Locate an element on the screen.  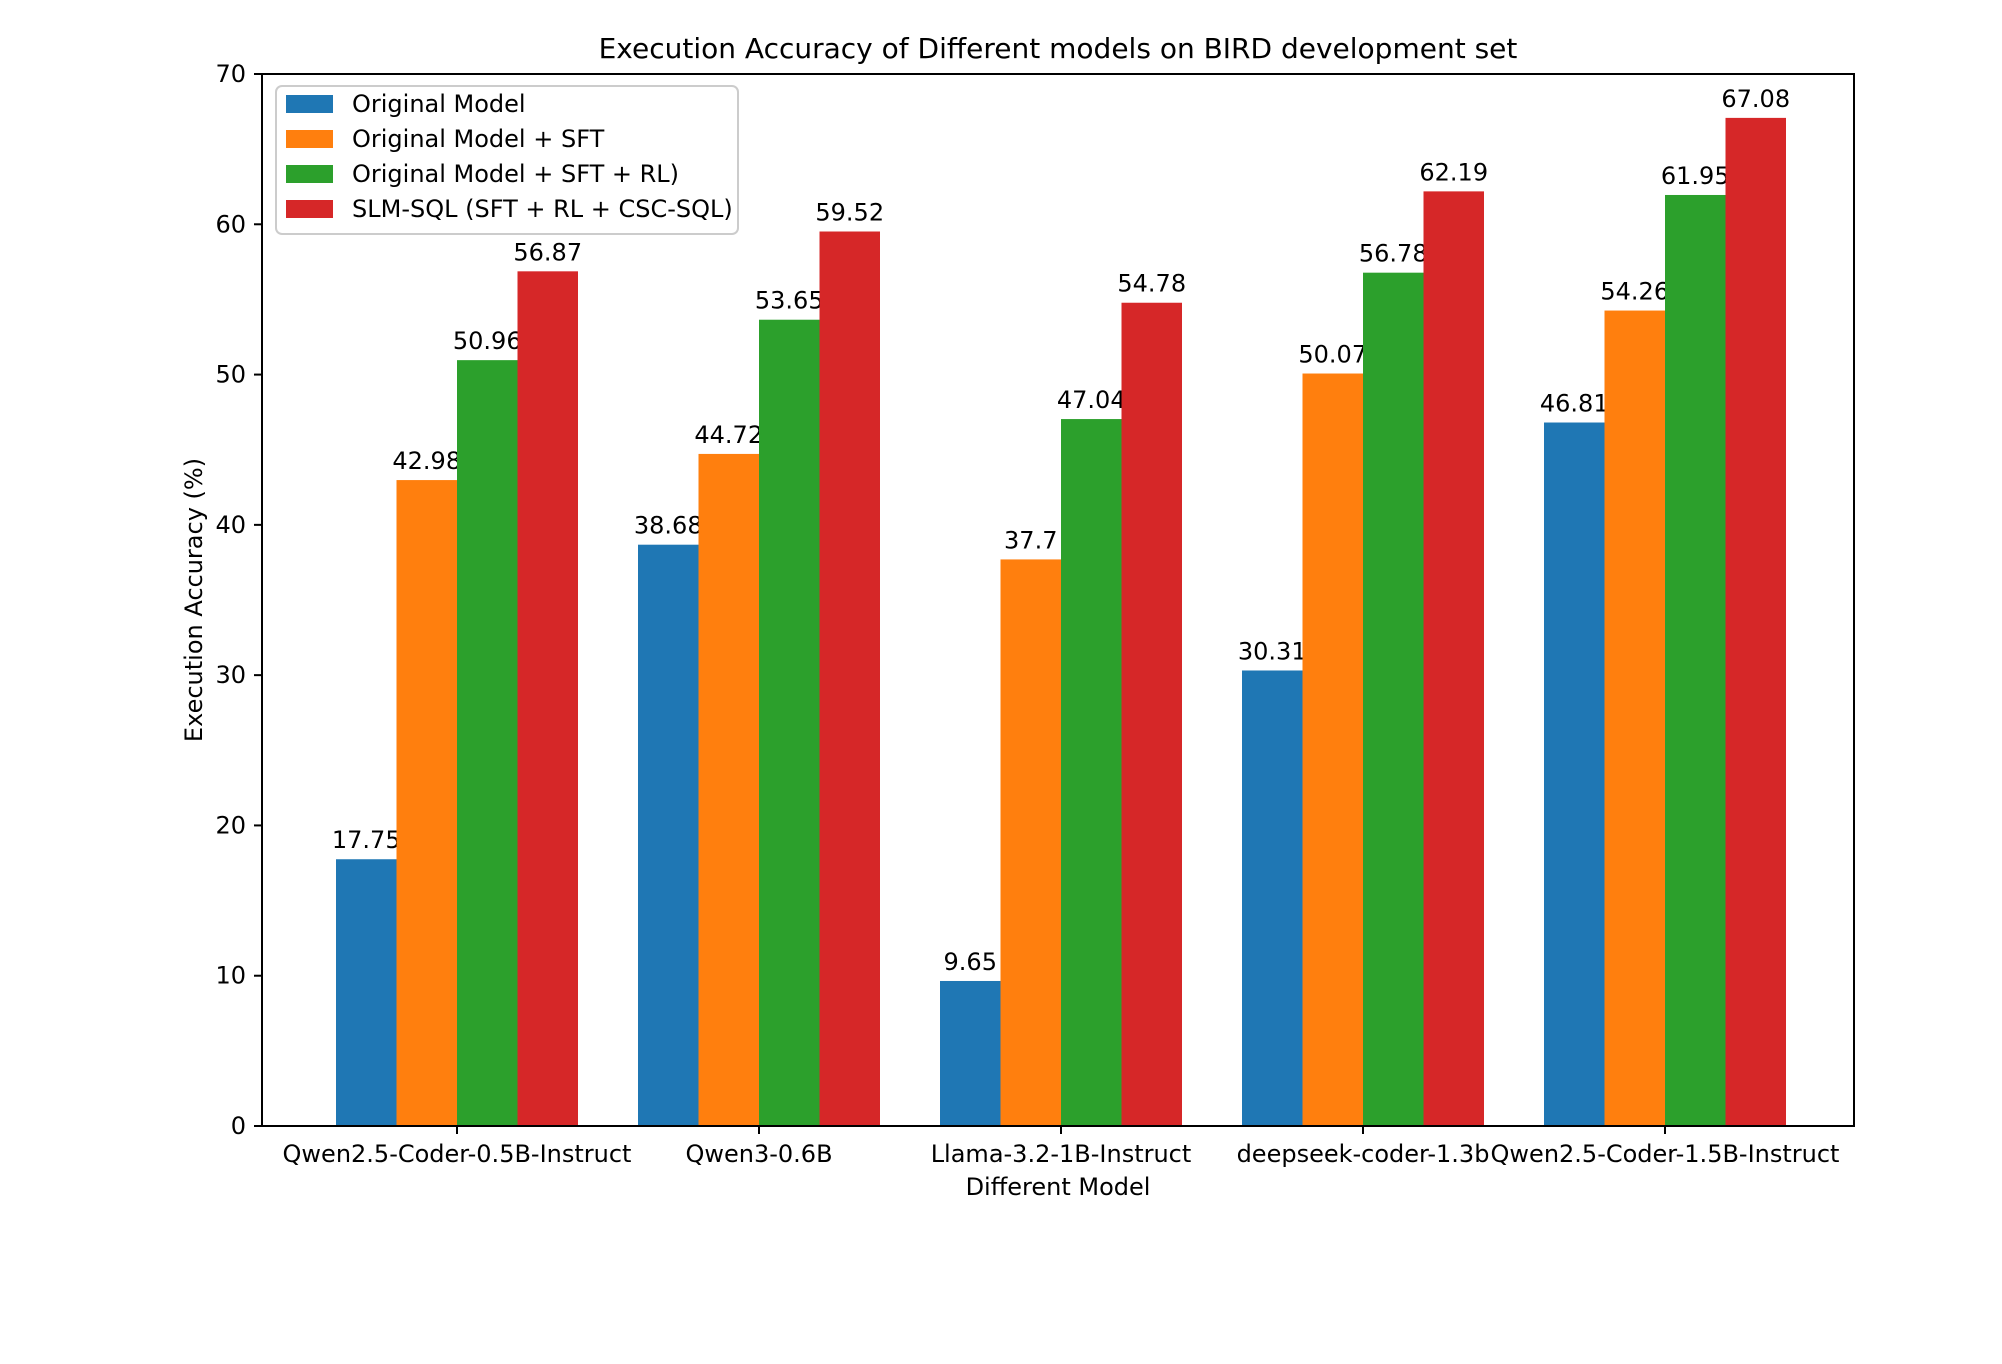
bar-value-label: 9.65 is located at coordinates (970, 962).